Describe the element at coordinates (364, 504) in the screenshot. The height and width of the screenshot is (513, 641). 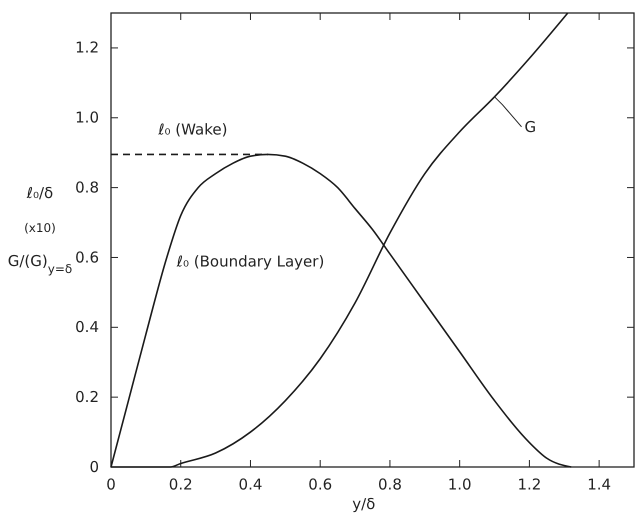
I see `x-axis-title: y/δ` at that location.